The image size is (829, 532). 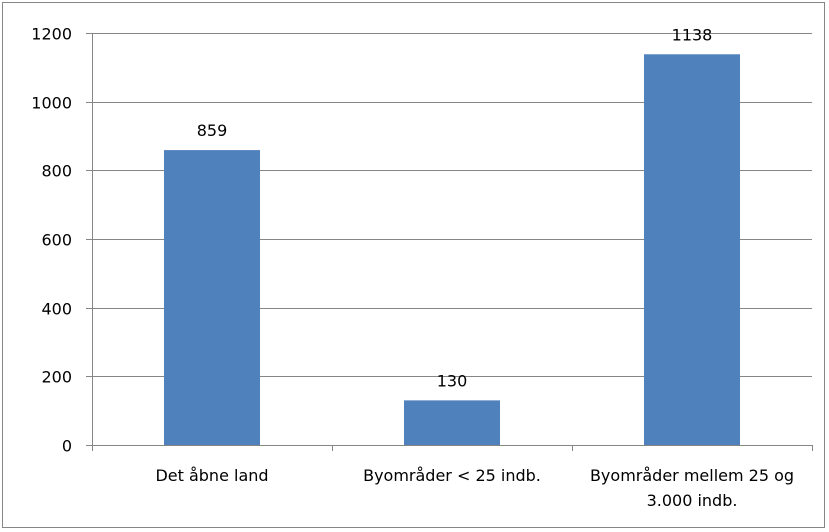 I want to click on x-category-label: Byområder < 25 indb., so click(x=452, y=475).